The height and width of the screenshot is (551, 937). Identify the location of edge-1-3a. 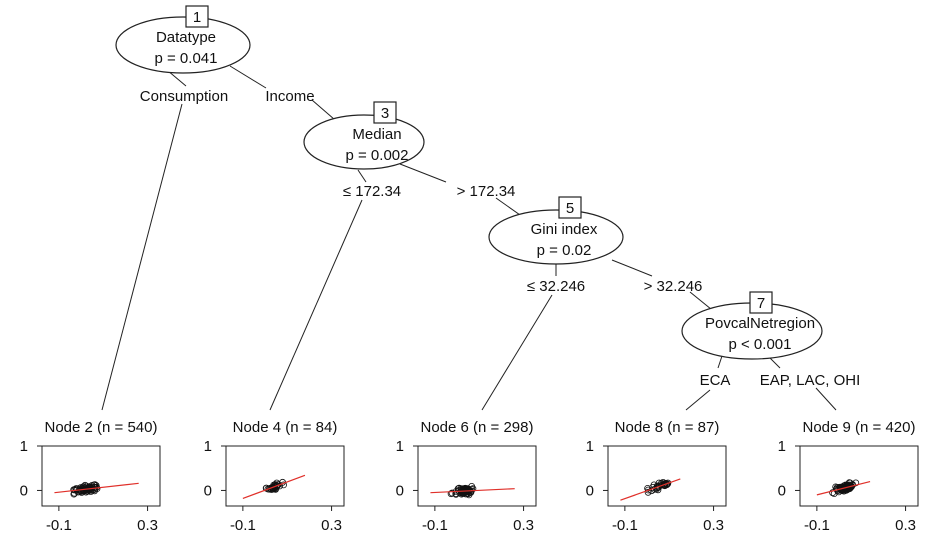
(248, 77).